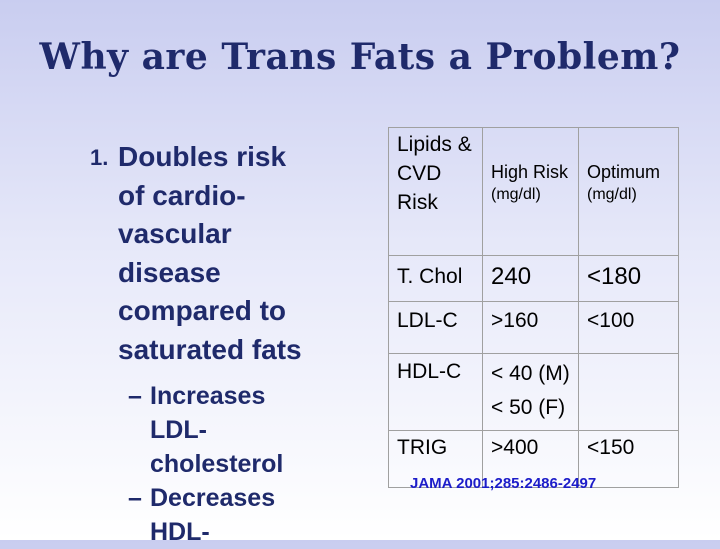 This screenshot has width=720, height=549. I want to click on sub-bullet-increases: – Increases LDL- cholesterol, so click(232, 430).